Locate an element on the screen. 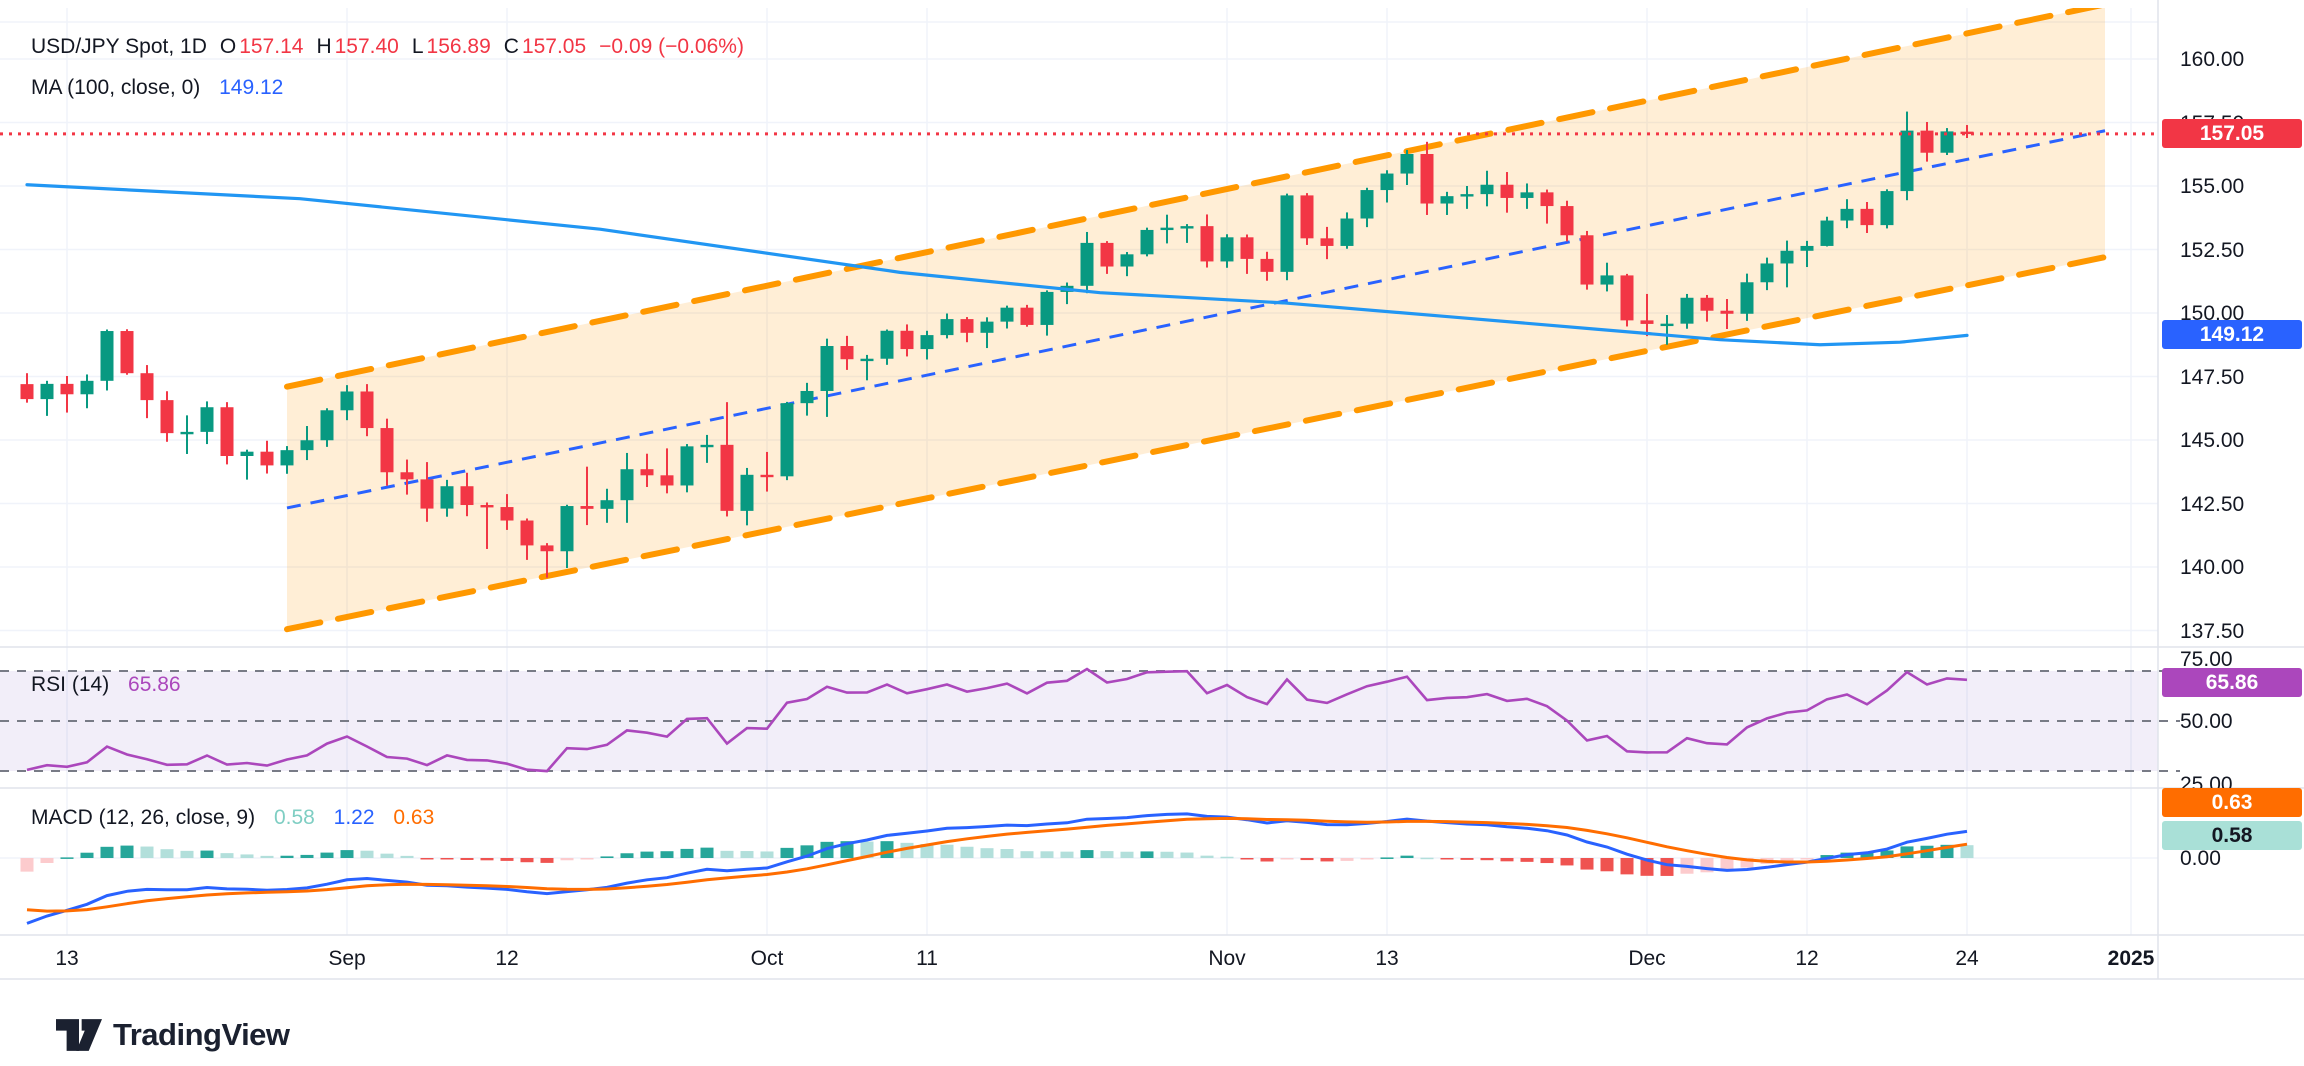 This screenshot has width=2304, height=1066. rsi-value-badge: 65.86 is located at coordinates (2232, 682).